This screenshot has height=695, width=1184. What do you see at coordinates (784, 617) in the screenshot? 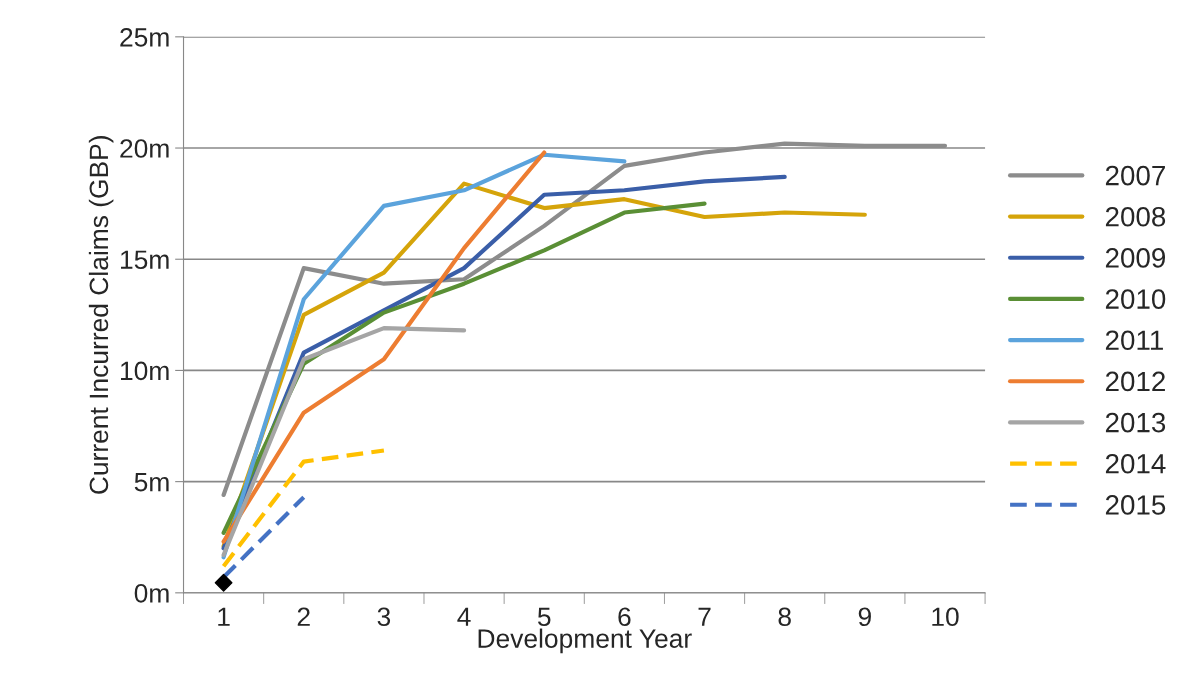
I see `x-tick-label: 8` at bounding box center [784, 617].